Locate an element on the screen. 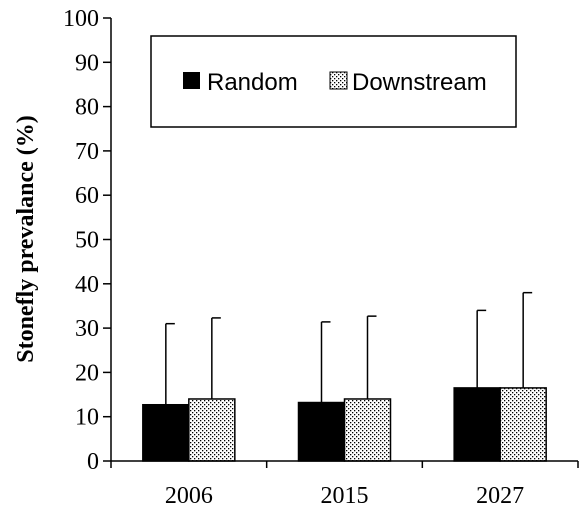 This screenshot has width=579, height=508. y-axis-title: Stonefly prevalance (%) is located at coordinates (26, 239).